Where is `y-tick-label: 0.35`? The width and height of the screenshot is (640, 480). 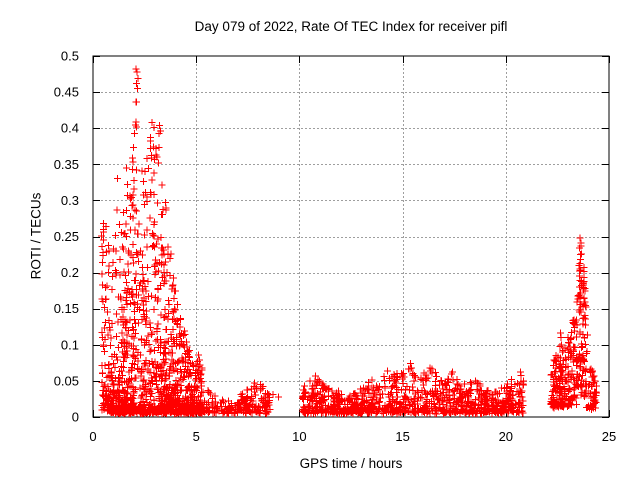
y-tick-label: 0.35 is located at coordinates (66, 164).